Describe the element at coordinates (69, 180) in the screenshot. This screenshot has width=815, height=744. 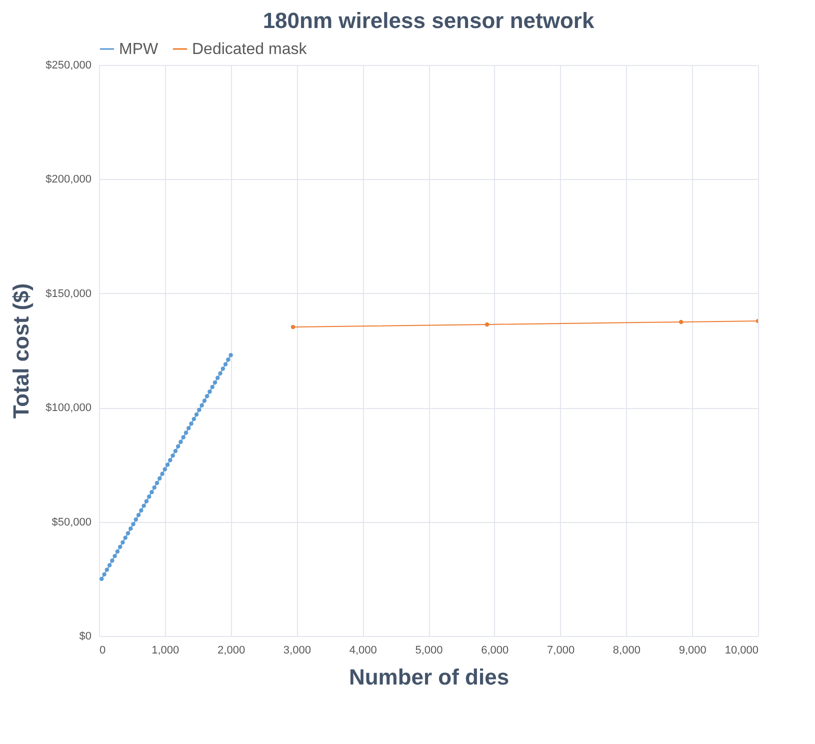
I see `y-tick-label: $200,000` at that location.